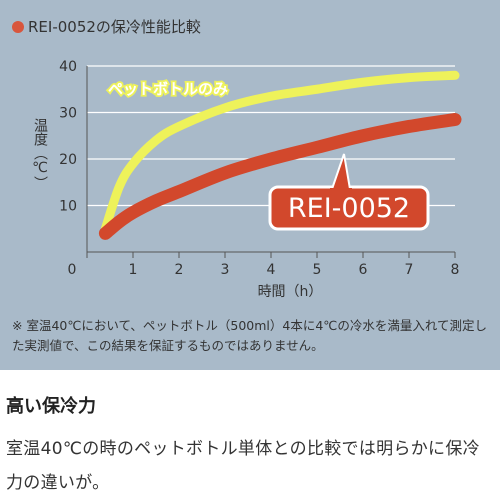 This screenshot has height=500, width=500. What do you see at coordinates (317, 270) in the screenshot?
I see `x-tick-label-5: 5` at bounding box center [317, 270].